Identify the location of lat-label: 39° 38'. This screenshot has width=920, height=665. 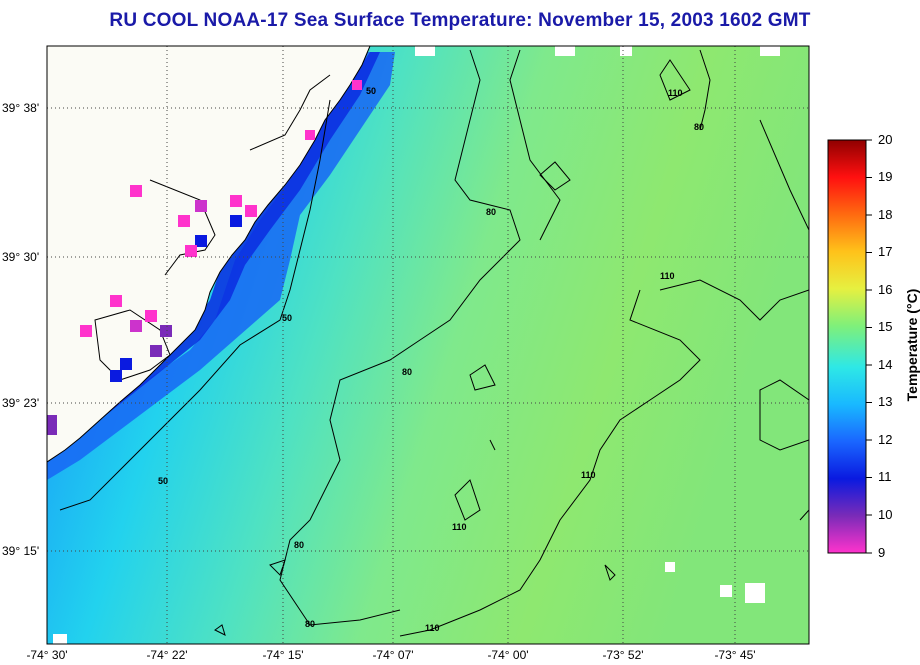
(21, 108).